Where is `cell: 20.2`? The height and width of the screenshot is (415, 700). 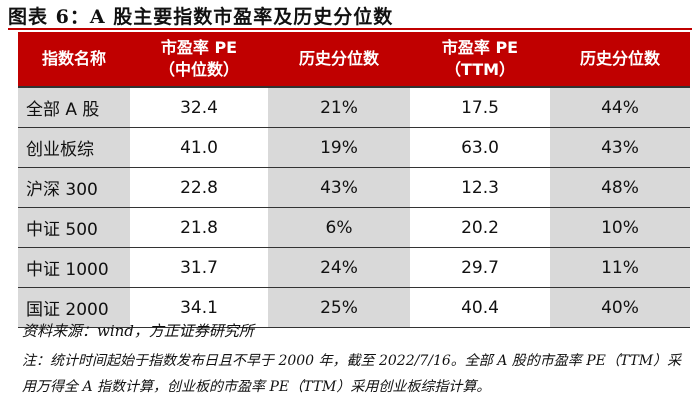
cell: 20.2 is located at coordinates (480, 227).